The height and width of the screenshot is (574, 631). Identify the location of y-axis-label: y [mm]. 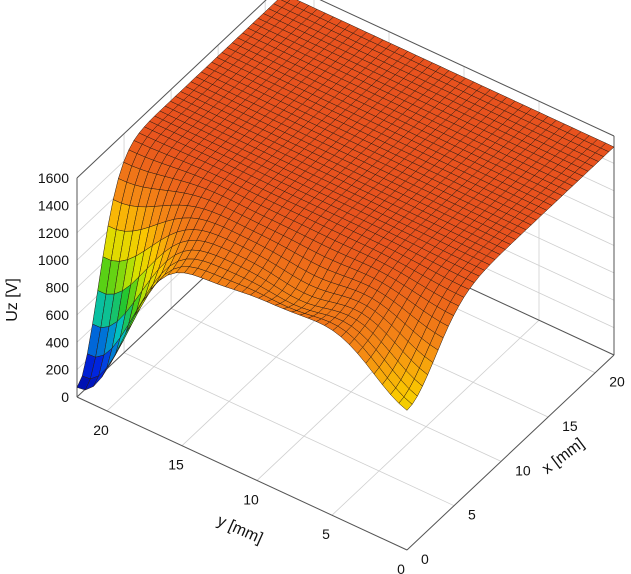
(239, 529).